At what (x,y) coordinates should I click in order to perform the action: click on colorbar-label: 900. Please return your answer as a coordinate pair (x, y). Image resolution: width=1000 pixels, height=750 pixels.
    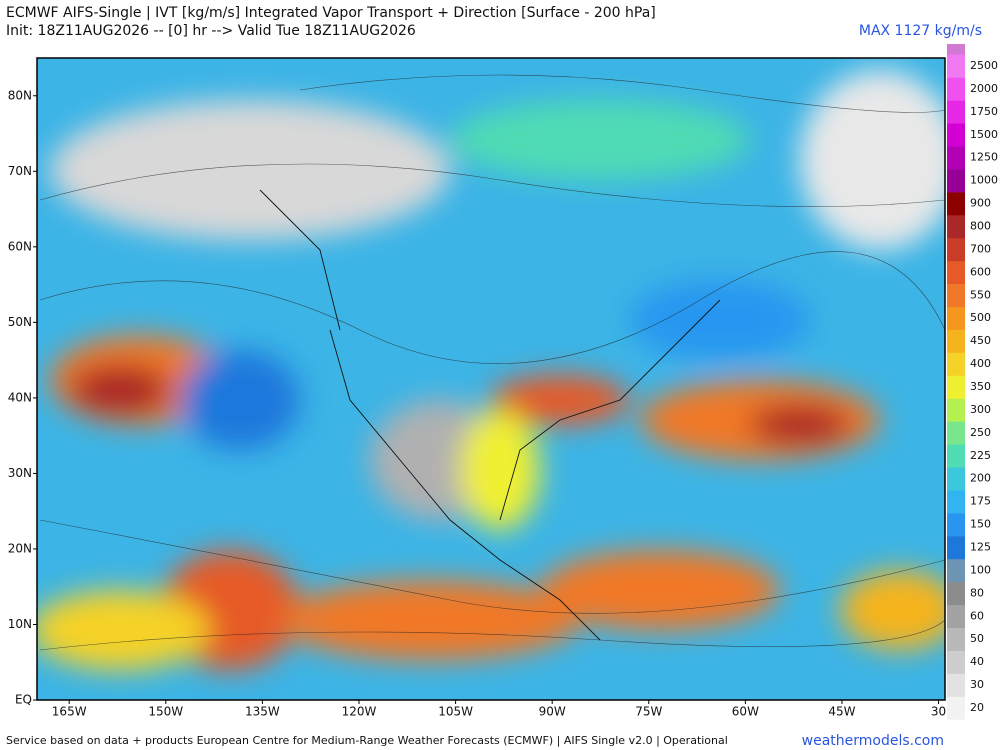
    Looking at the image, I should click on (980, 203).